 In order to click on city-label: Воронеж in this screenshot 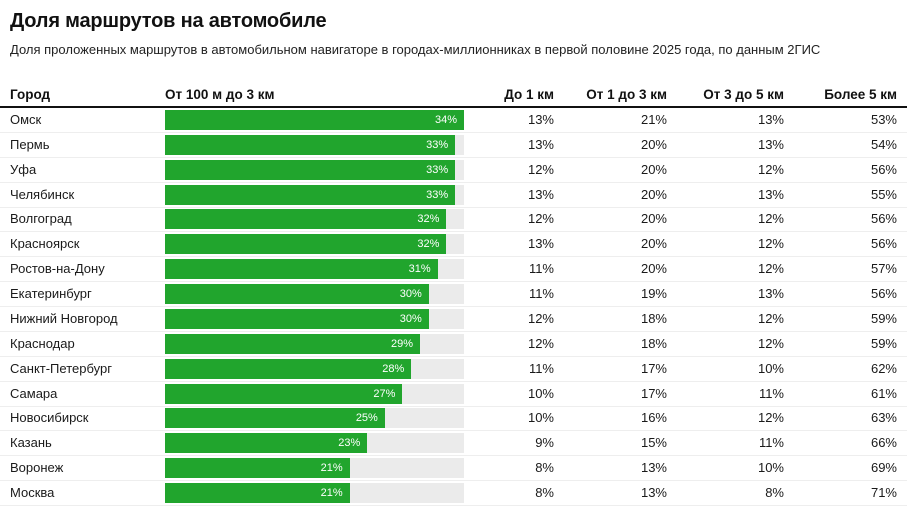, I will do `click(37, 468)`.